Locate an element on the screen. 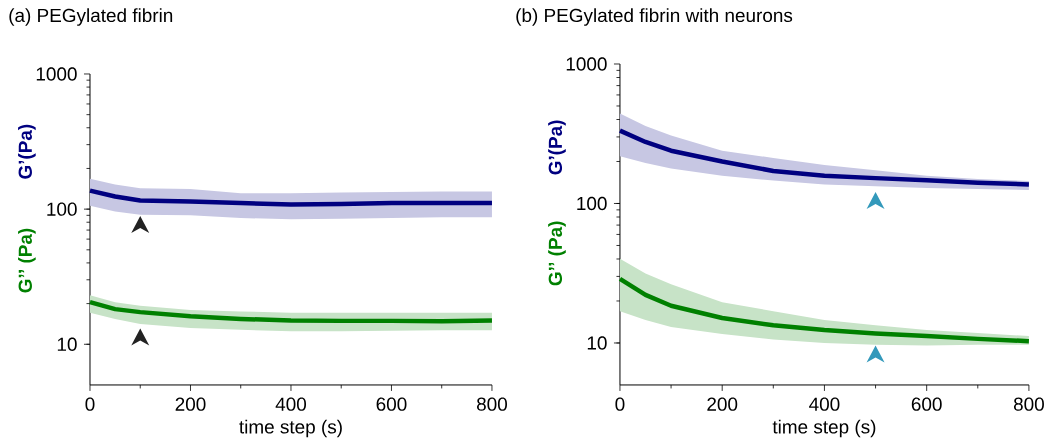 The width and height of the screenshot is (1051, 444). chart-title: (a) PEGylated fibrin is located at coordinates (91, 17).